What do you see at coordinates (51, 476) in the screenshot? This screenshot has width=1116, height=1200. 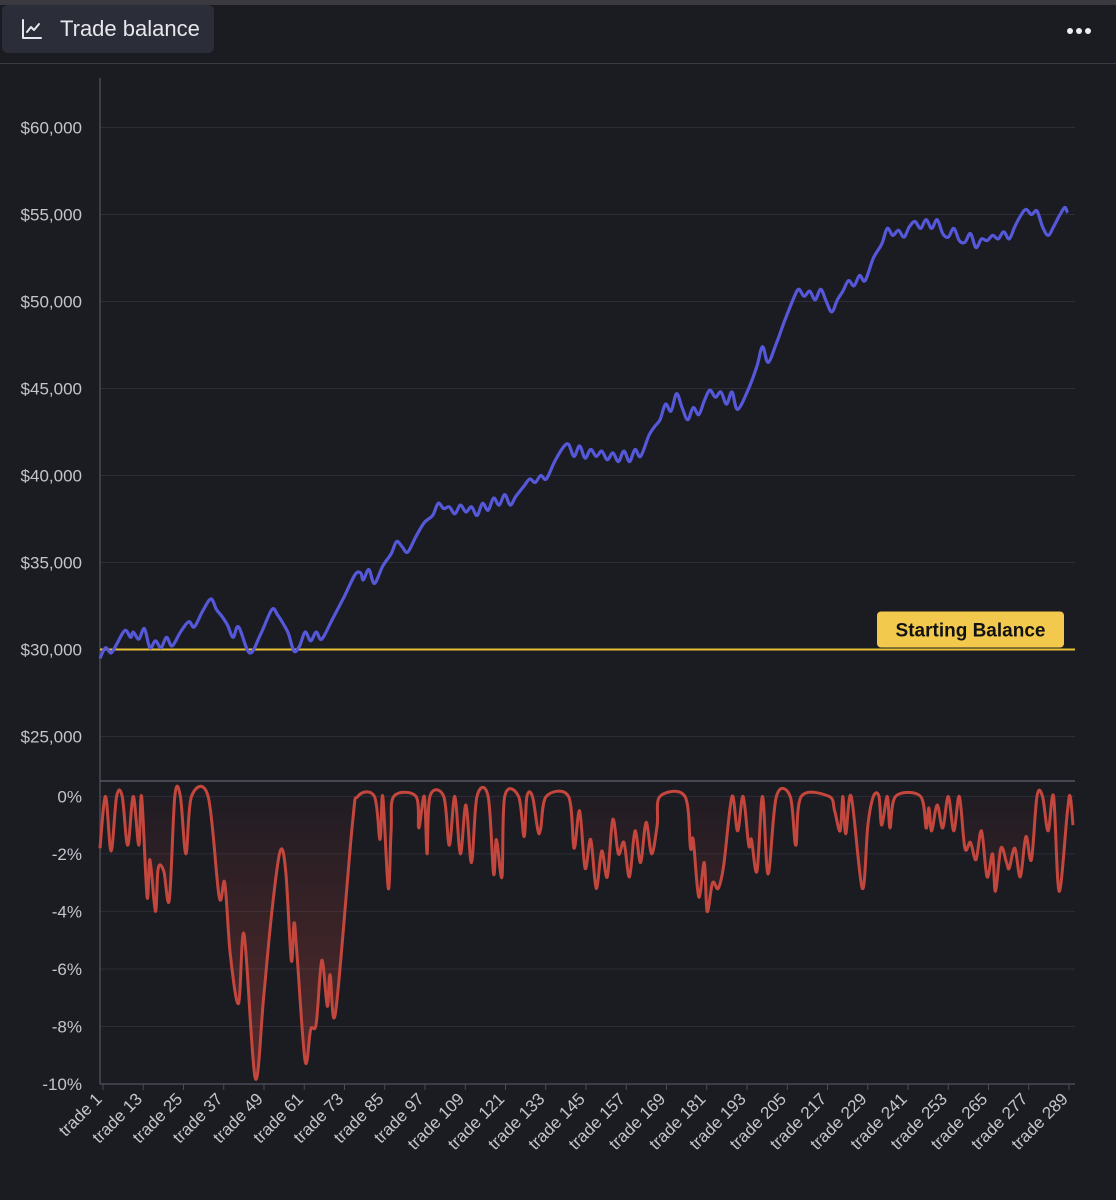 I see `balance-ytick-label: $40,000` at bounding box center [51, 476].